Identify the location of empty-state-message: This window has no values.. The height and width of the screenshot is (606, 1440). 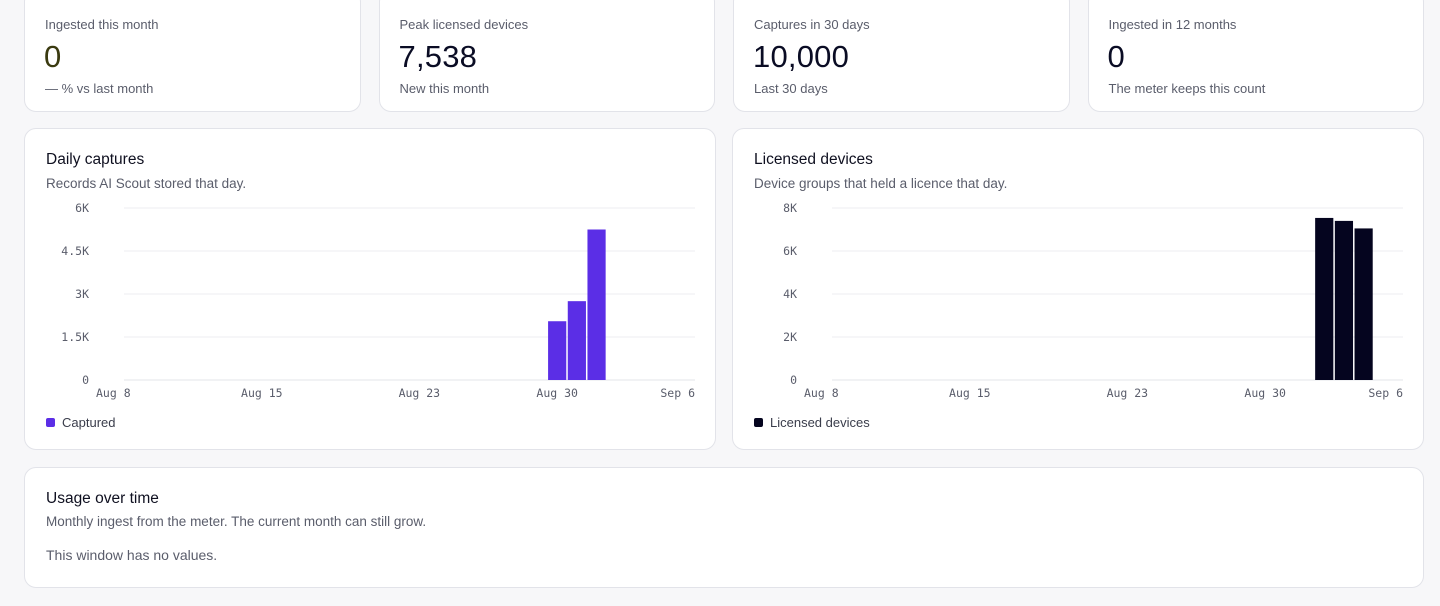
(132, 555).